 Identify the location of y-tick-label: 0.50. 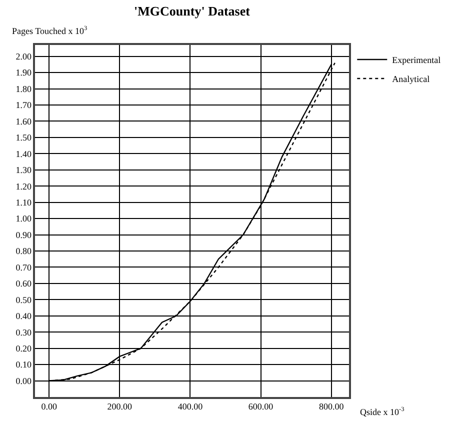
(24, 299).